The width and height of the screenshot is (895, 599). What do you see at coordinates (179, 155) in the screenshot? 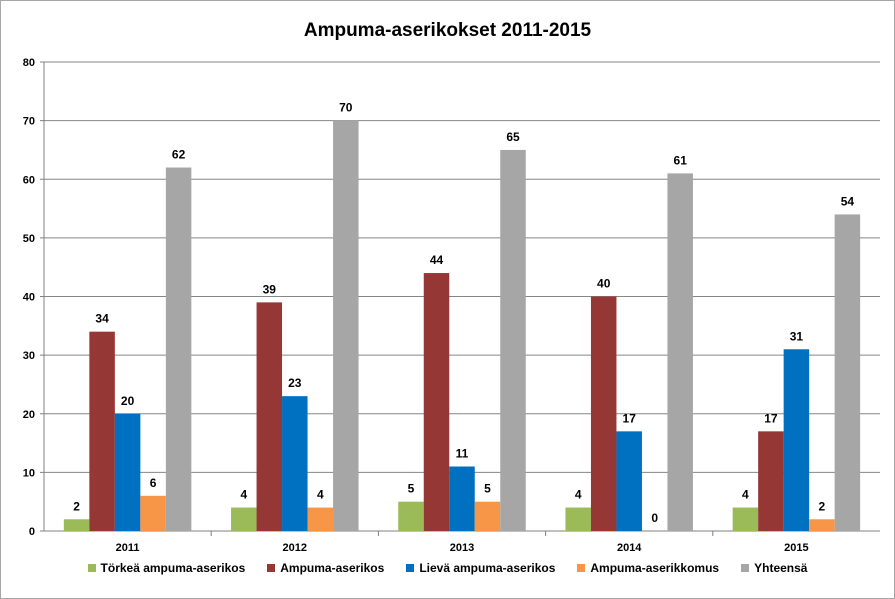
I see `data-label: 62` at bounding box center [179, 155].